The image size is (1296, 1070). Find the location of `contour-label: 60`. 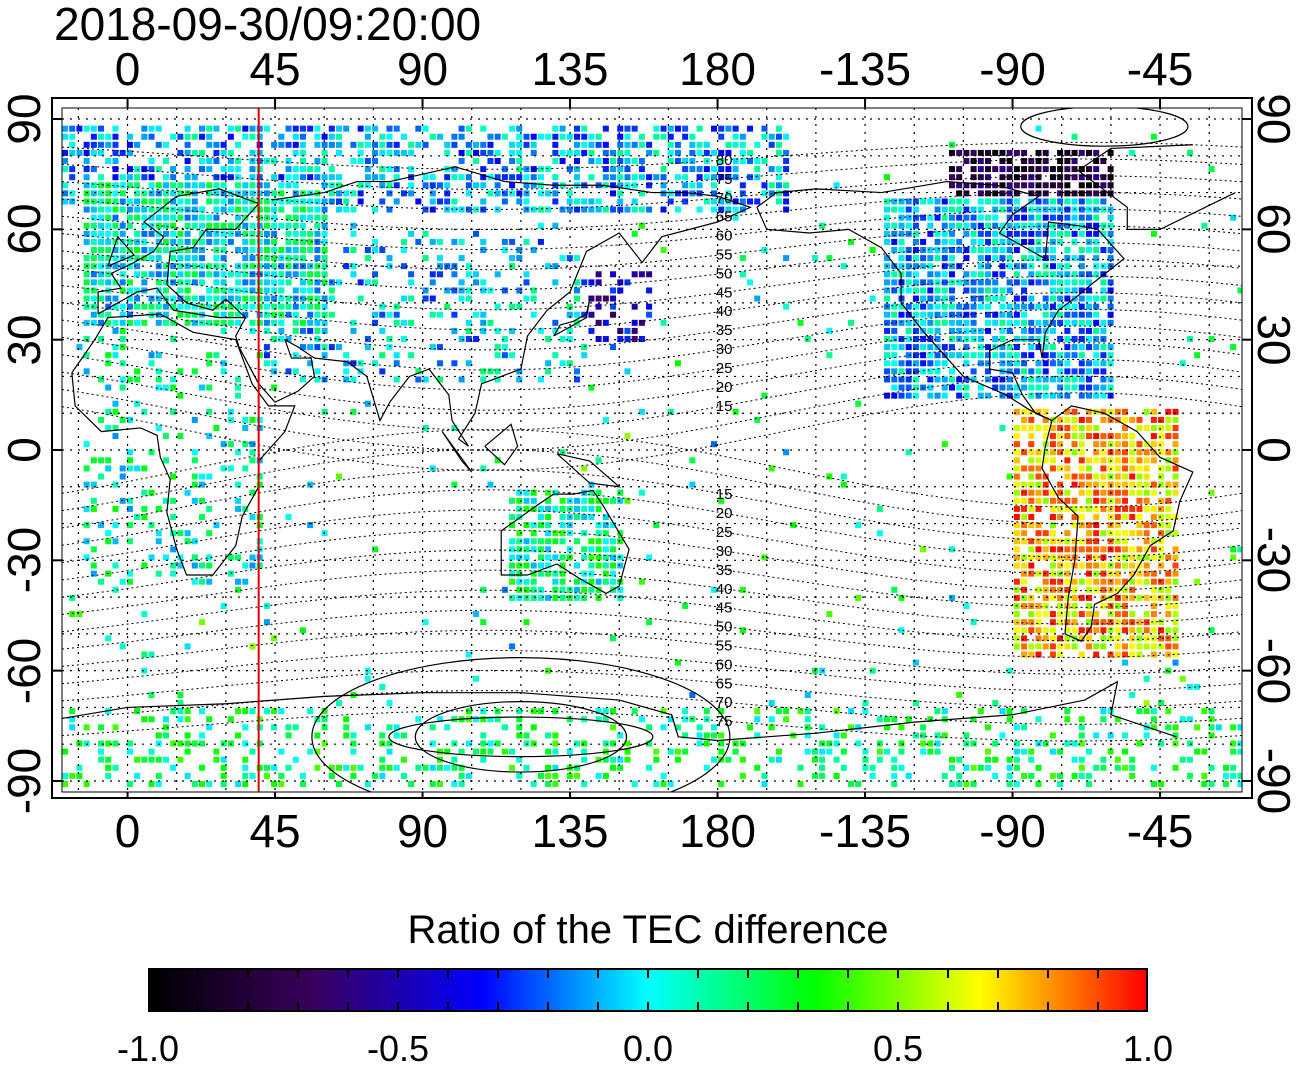

contour-label: 60 is located at coordinates (724, 236).